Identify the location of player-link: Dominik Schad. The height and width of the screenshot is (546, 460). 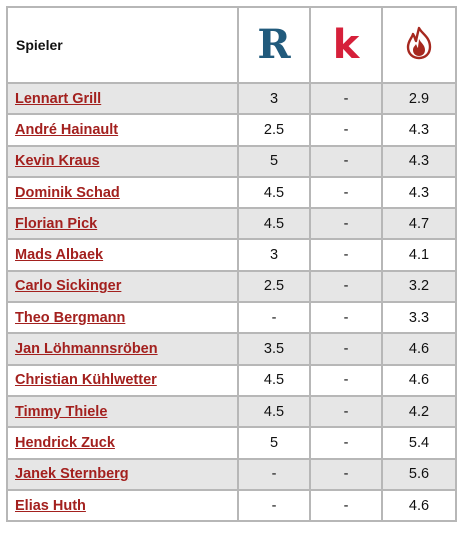
(67, 192).